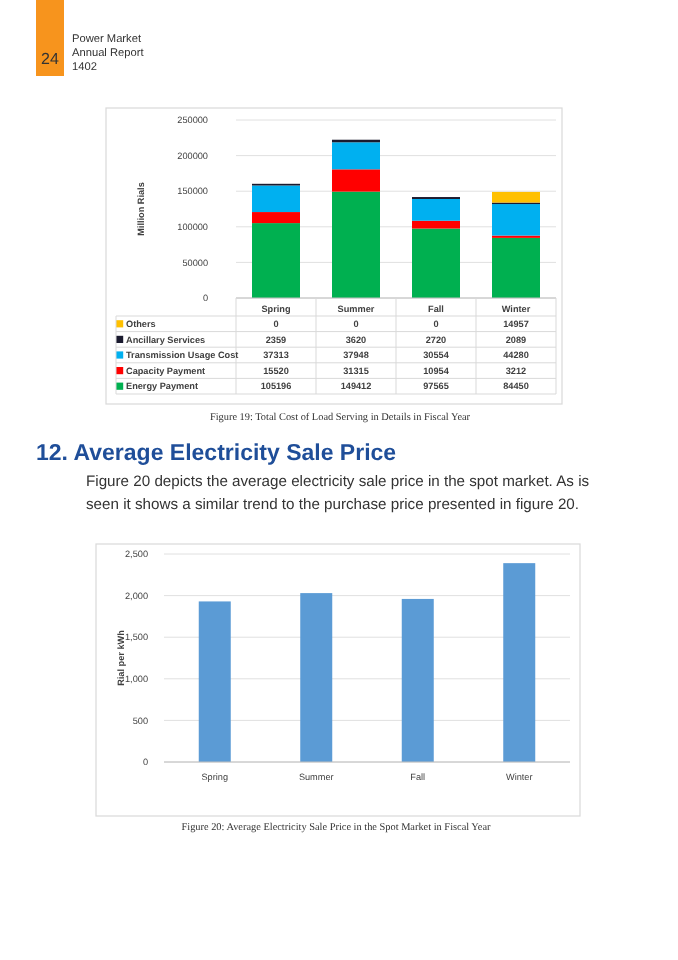  I want to click on text: 24, so click(50, 59).